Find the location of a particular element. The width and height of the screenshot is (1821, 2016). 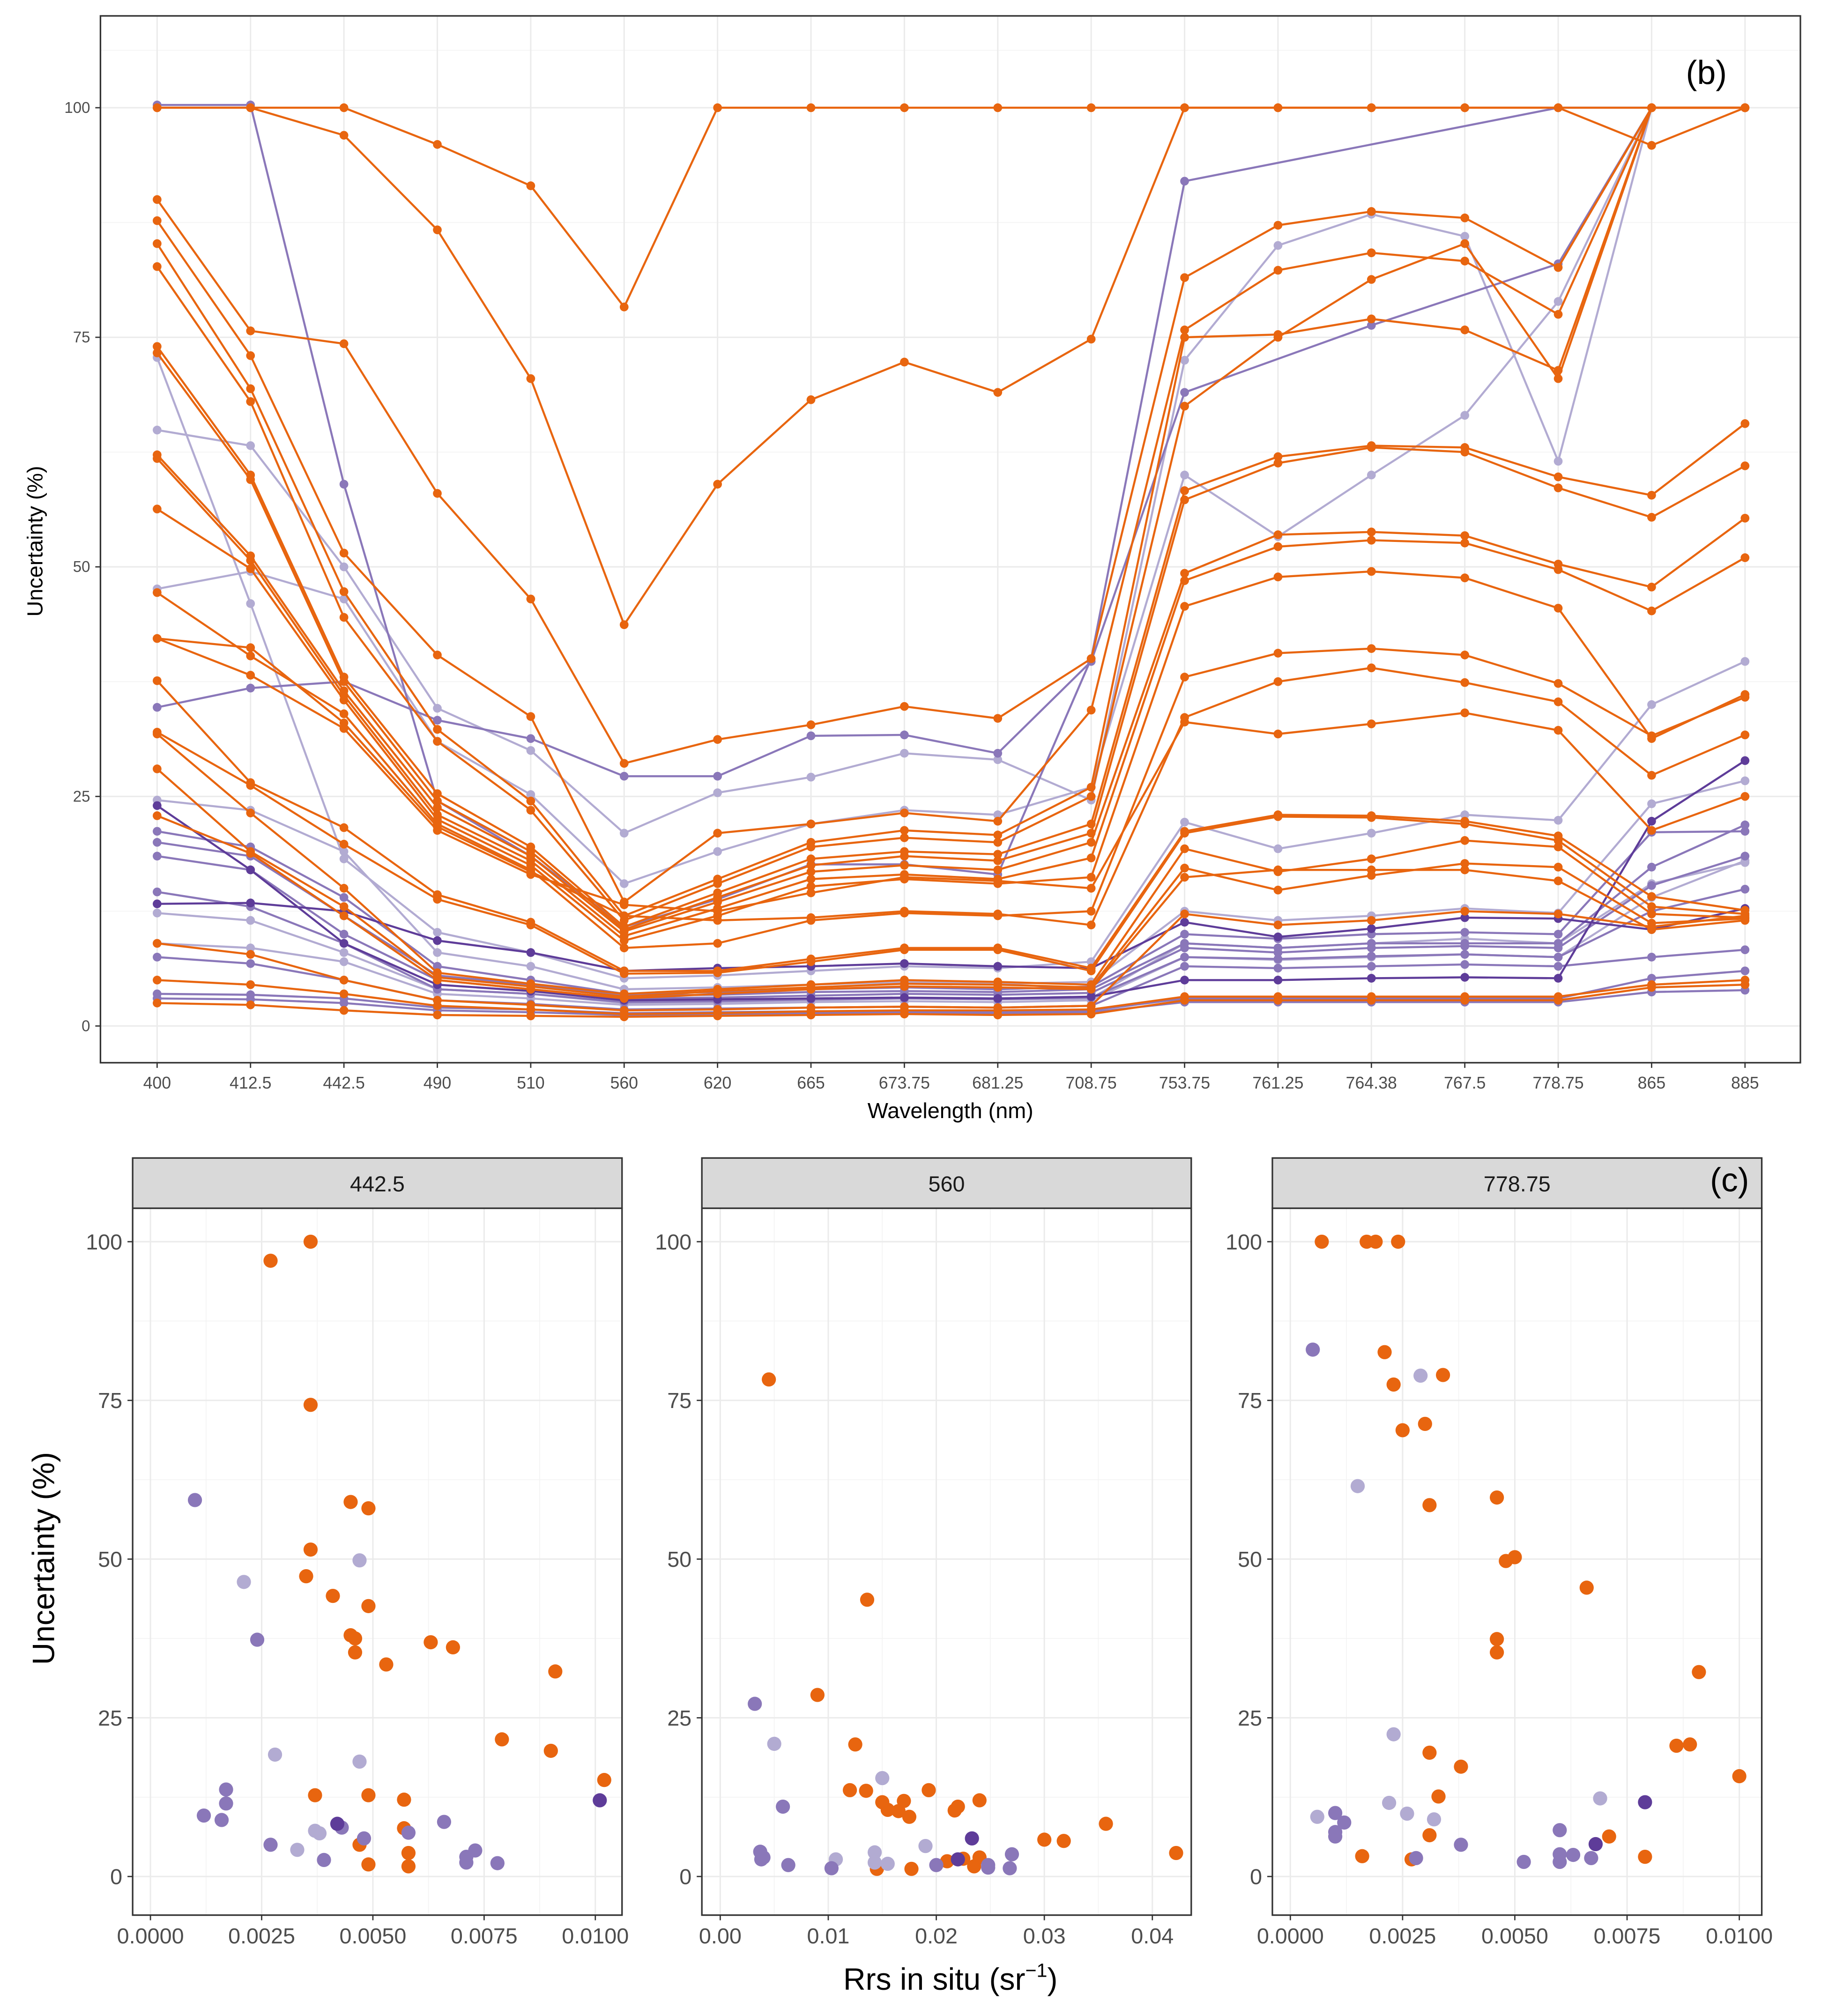

x-tick-label: 885 is located at coordinates (1745, 1083).